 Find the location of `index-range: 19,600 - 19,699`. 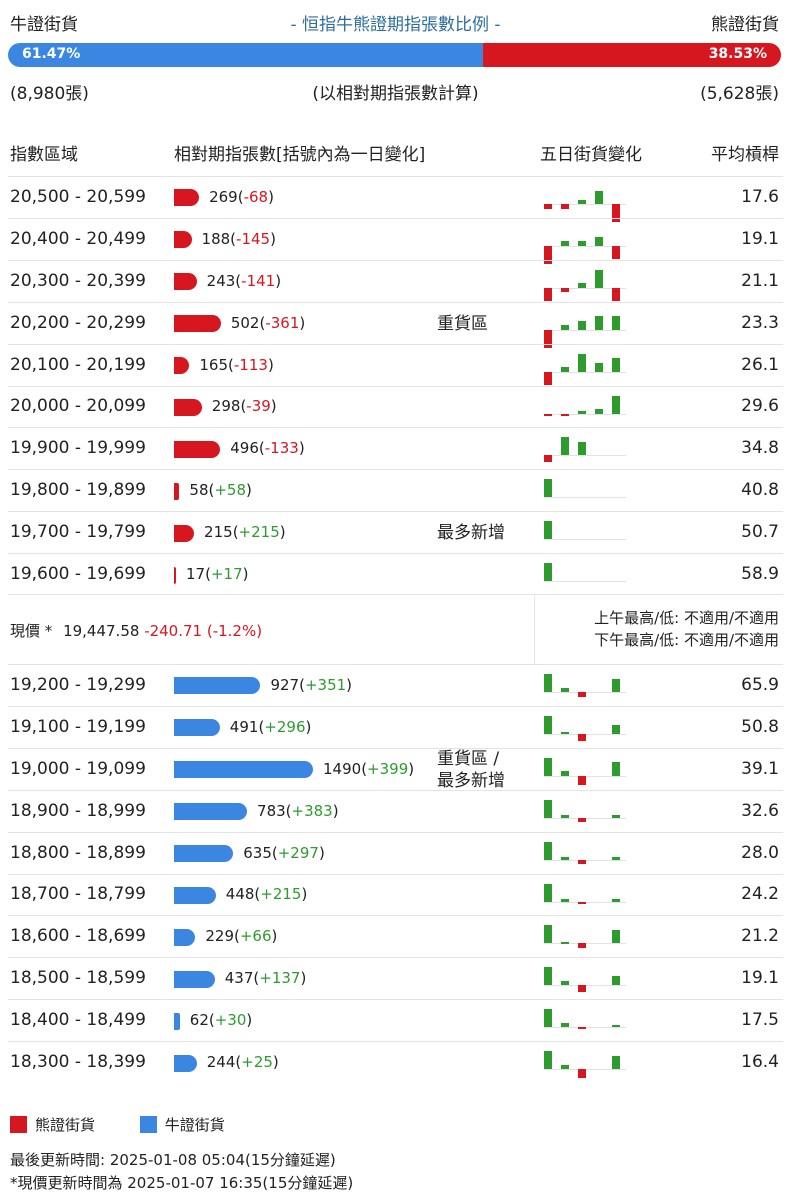

index-range: 19,600 - 19,699 is located at coordinates (78, 574).